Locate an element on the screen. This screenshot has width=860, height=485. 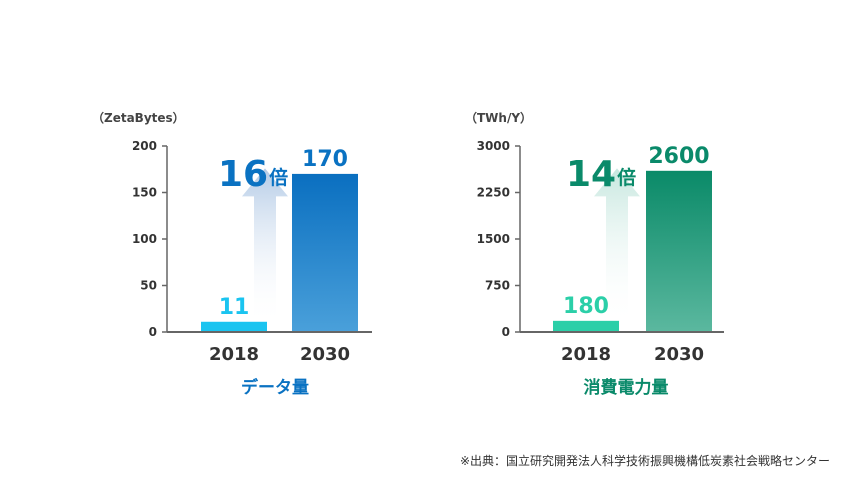
chart2-ytick-label: 2250 is located at coordinates (493, 193).